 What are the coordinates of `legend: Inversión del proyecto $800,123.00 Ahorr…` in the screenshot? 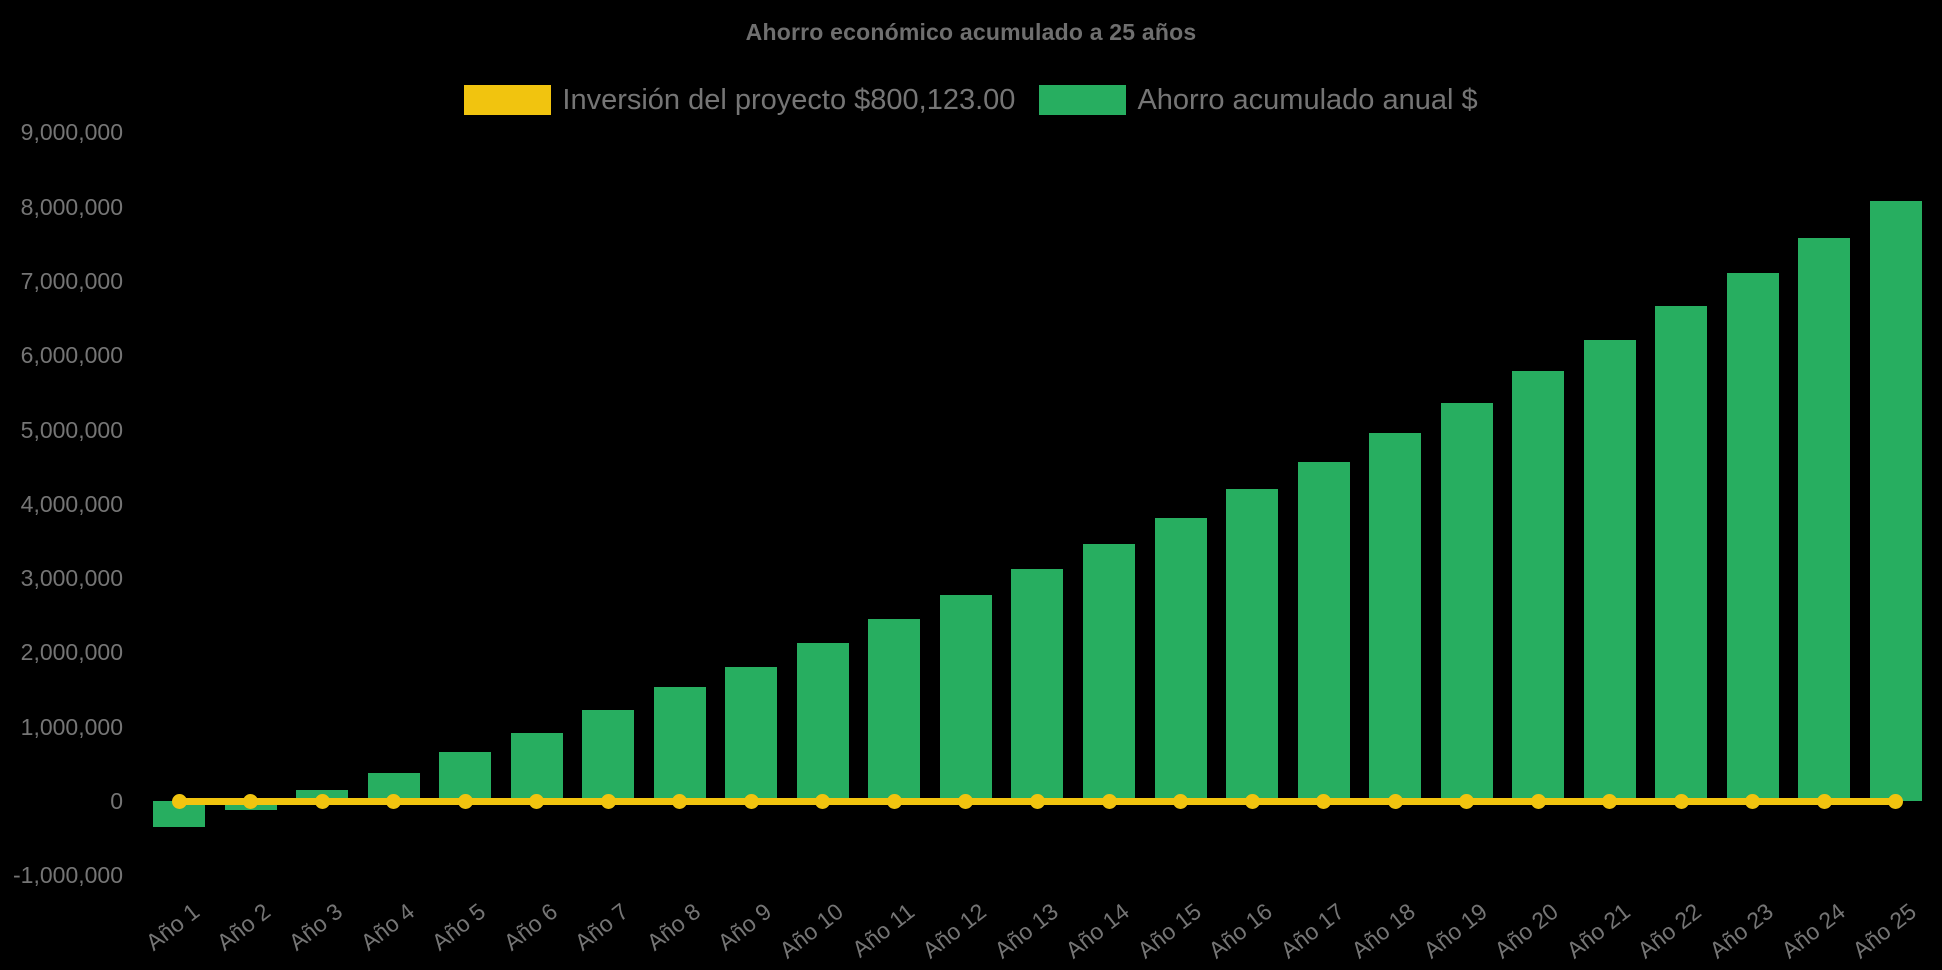 It's located at (971, 100).